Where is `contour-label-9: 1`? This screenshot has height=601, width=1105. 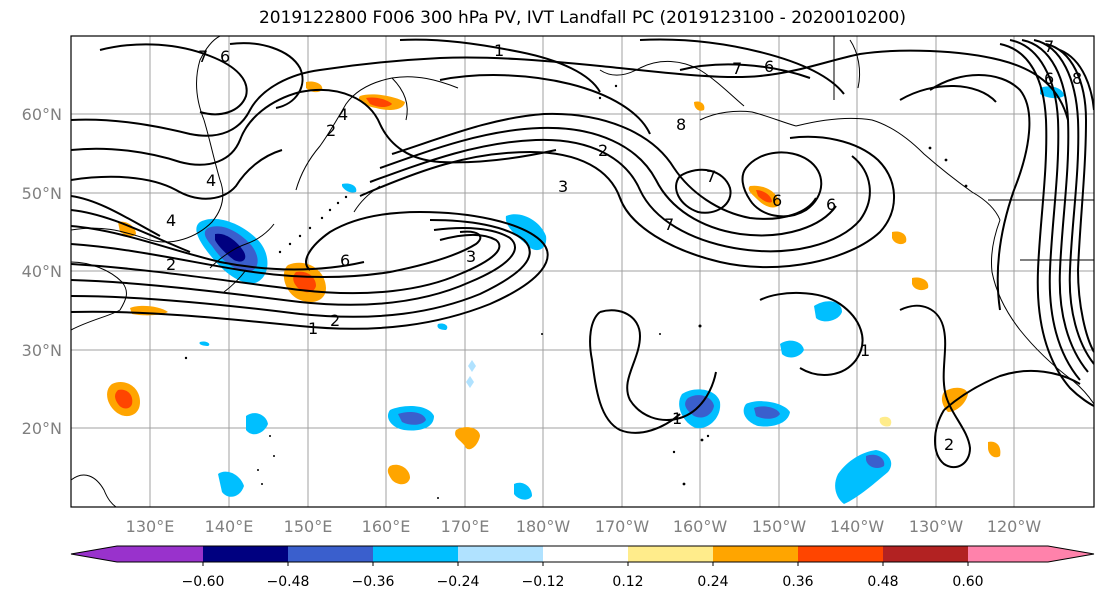 contour-label-9: 1 is located at coordinates (499, 50).